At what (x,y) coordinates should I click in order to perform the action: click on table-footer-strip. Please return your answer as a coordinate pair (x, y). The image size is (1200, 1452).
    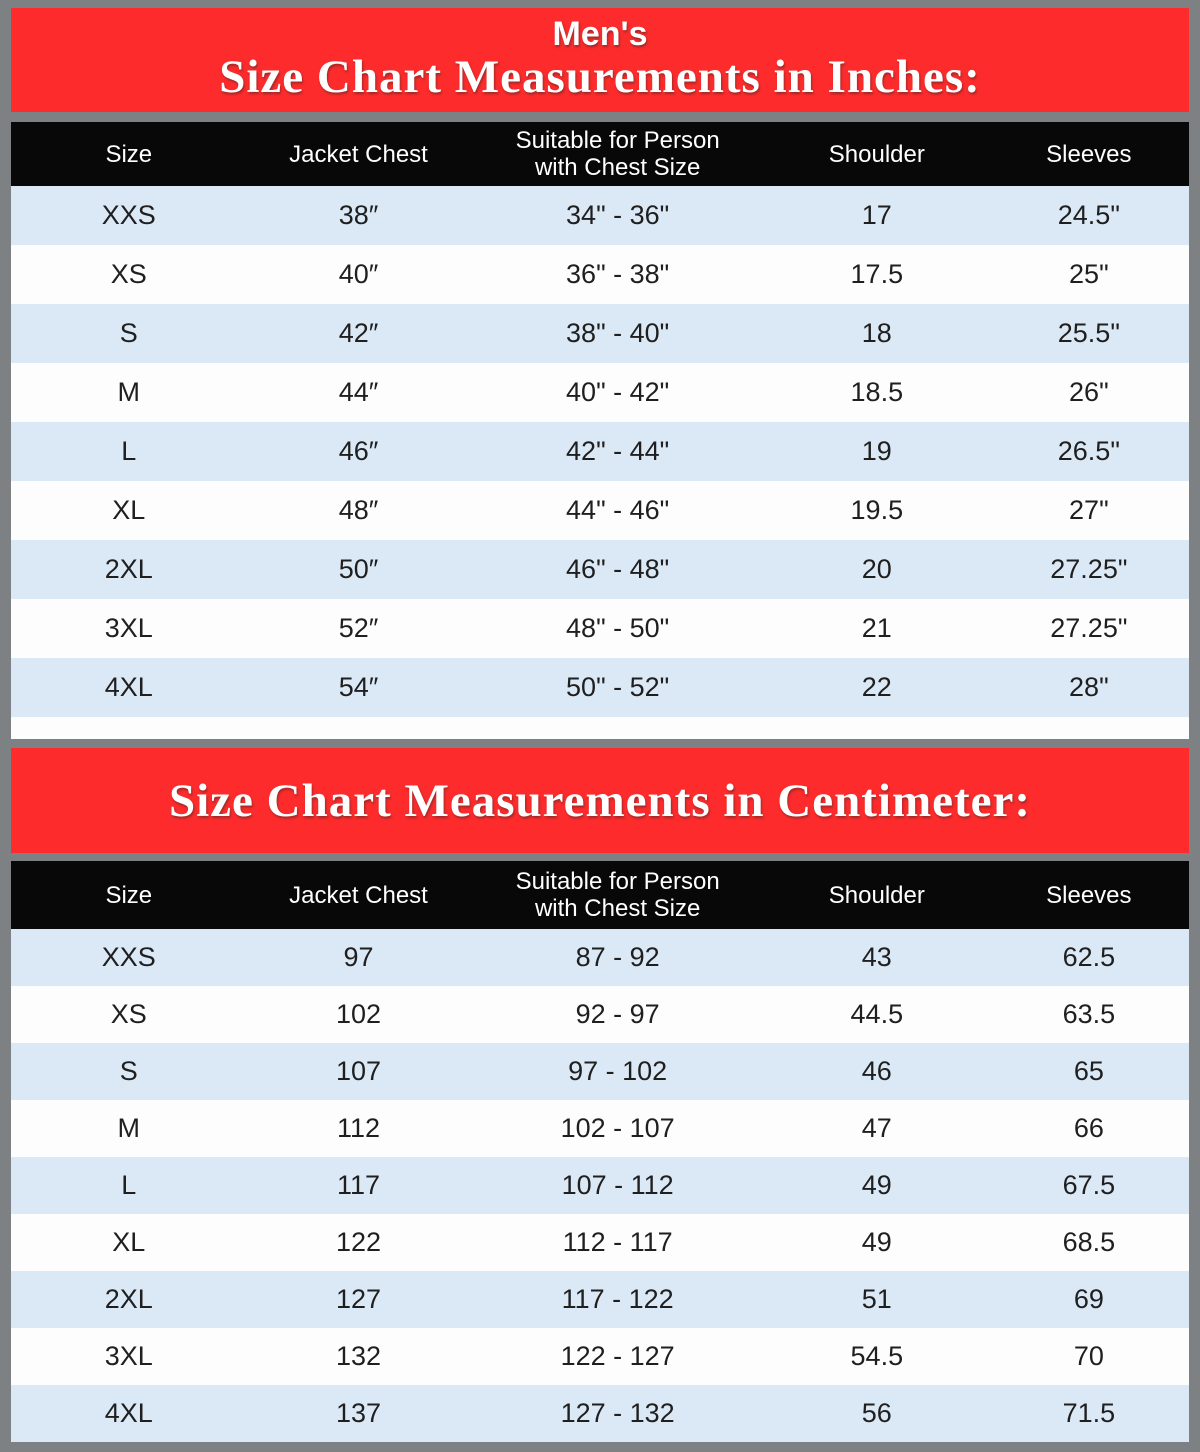
    Looking at the image, I should click on (600, 728).